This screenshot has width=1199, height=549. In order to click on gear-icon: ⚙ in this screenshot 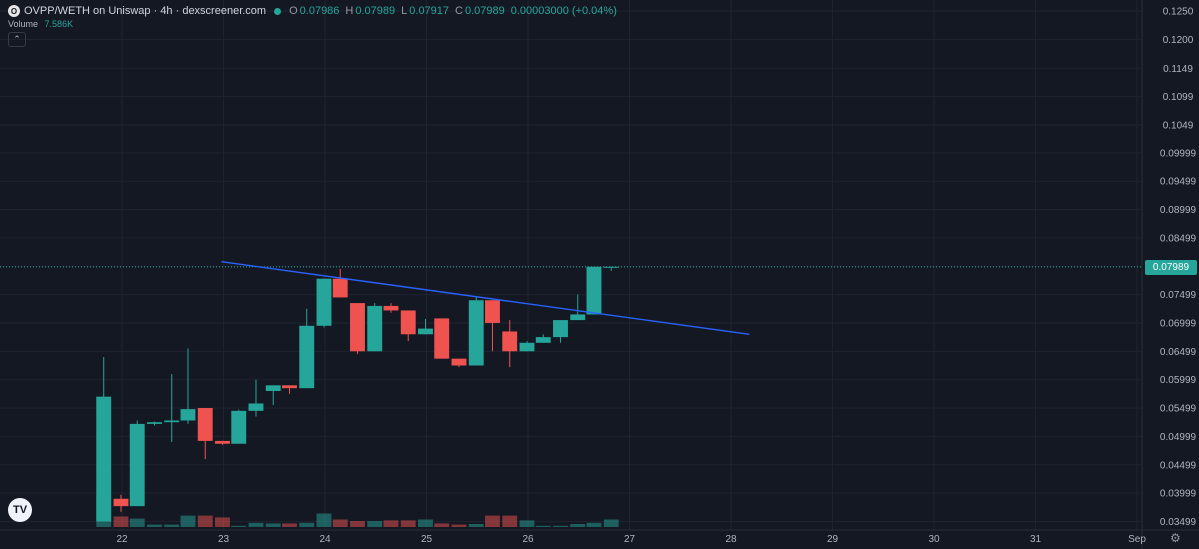, I will do `click(1175, 538)`.